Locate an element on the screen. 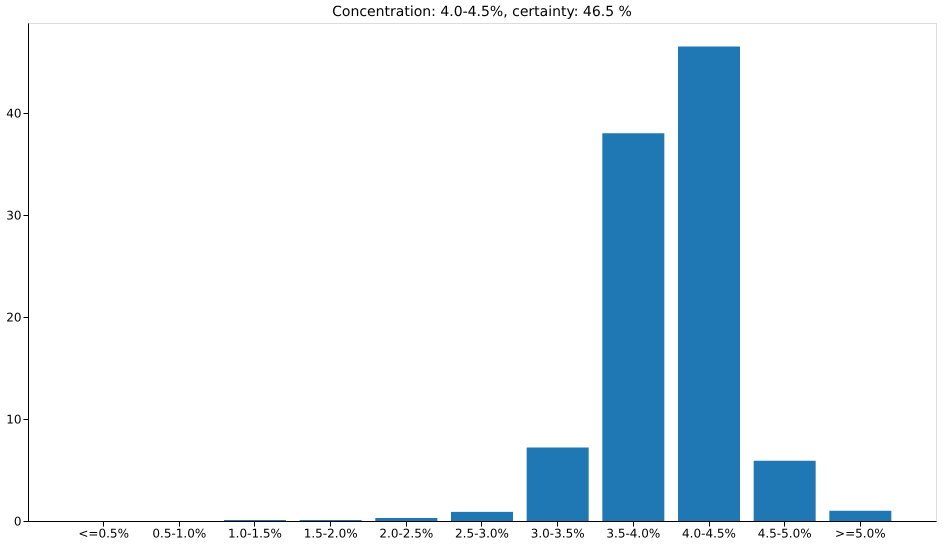 The image size is (944, 550). x-tick-label: 1.0-1.5% is located at coordinates (255, 533).